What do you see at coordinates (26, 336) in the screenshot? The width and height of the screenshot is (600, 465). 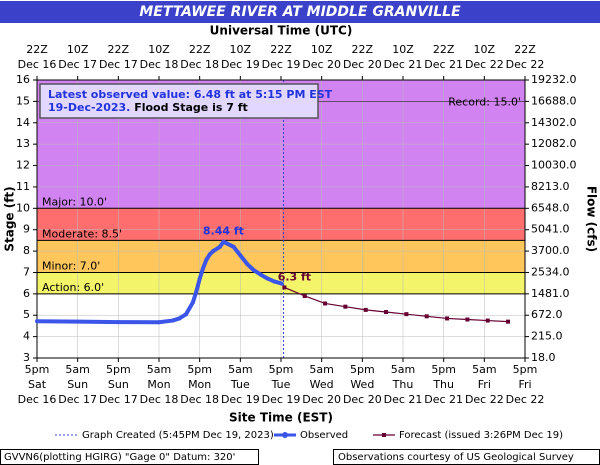 I see `y-tick-label: 4` at bounding box center [26, 336].